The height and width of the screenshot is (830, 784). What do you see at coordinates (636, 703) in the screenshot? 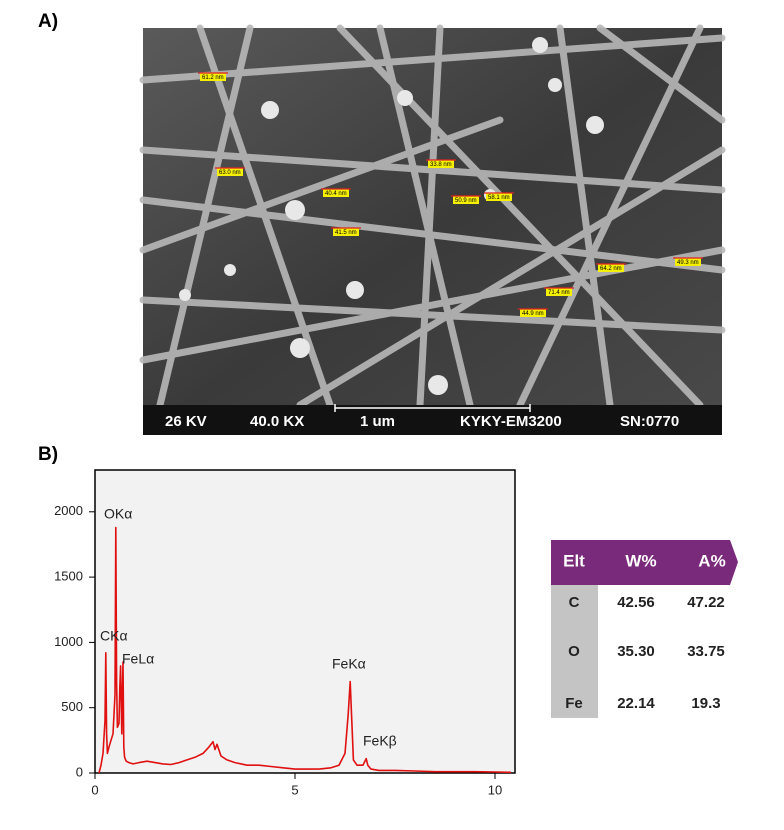
I see `table-cell: 22.14` at bounding box center [636, 703].